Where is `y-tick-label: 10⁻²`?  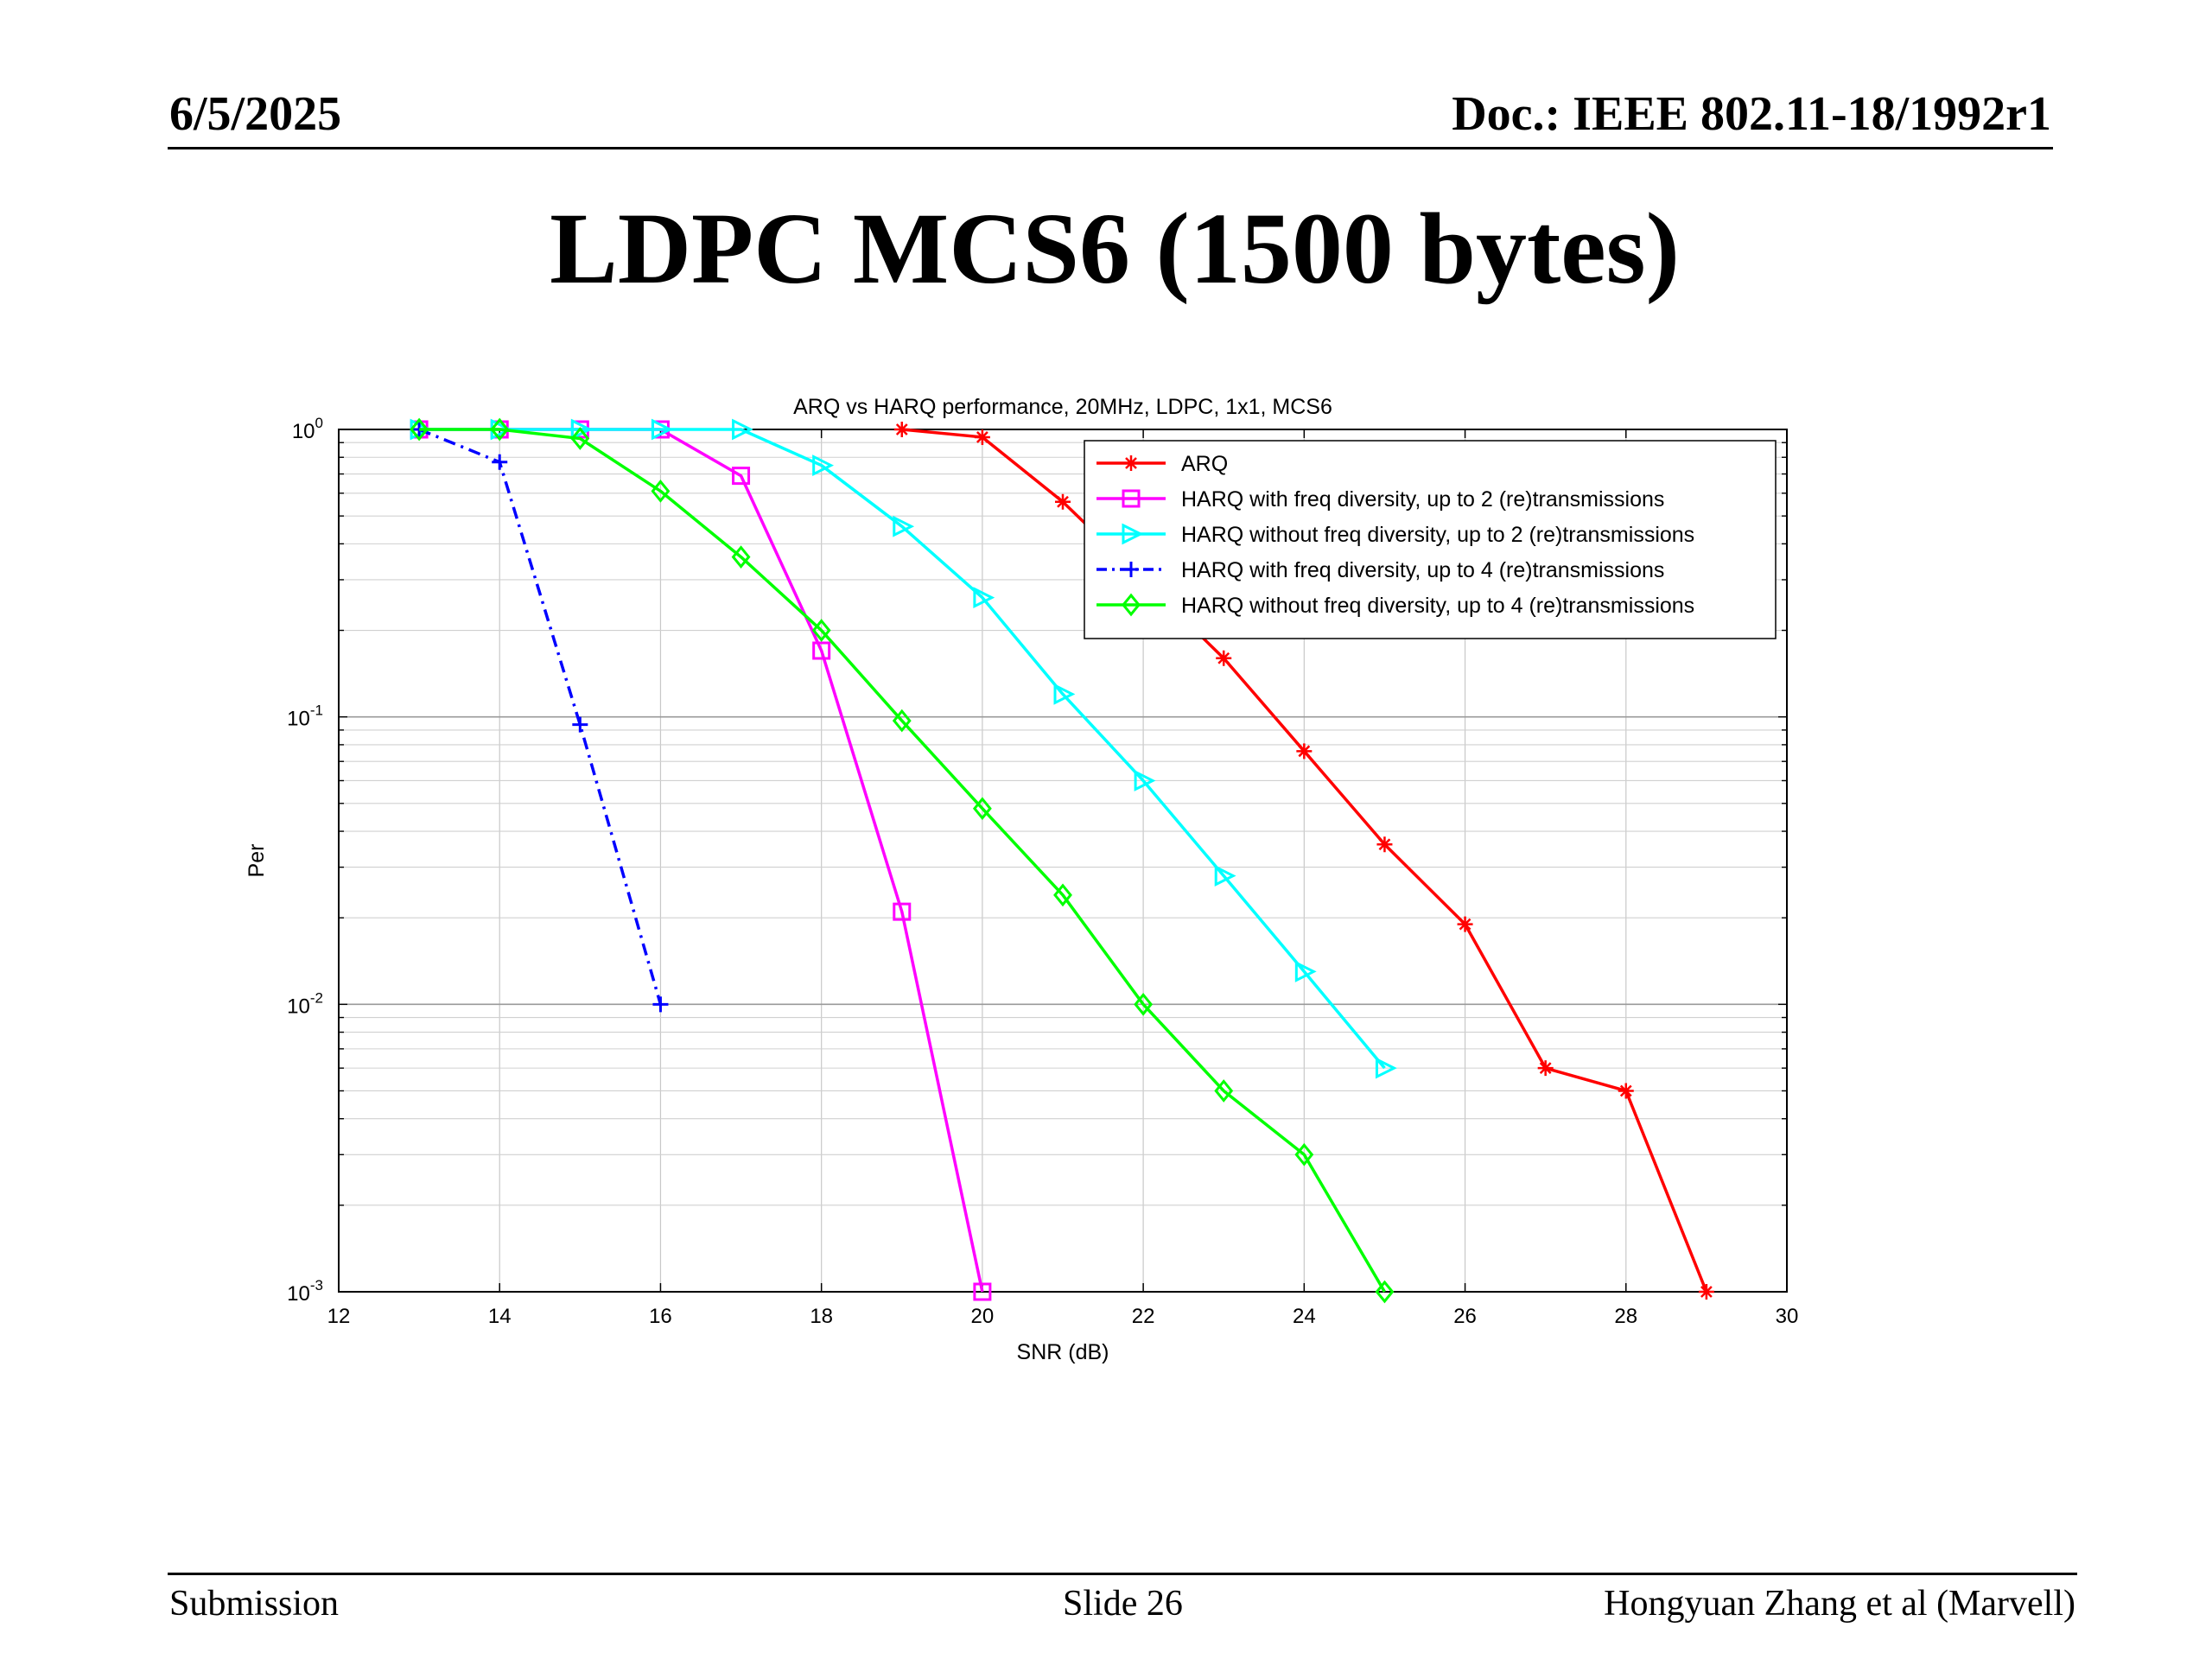
y-tick-label: 10⁻² is located at coordinates (305, 1003).